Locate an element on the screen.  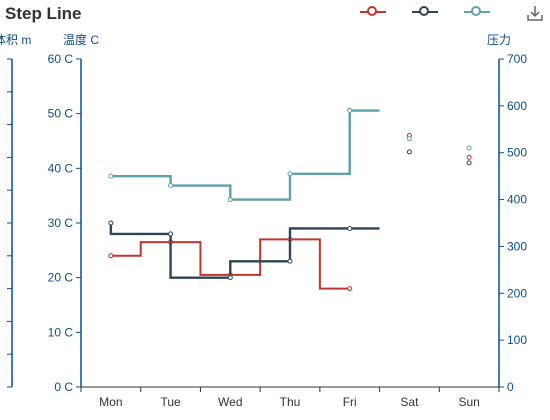
left-axis-tick-label: 10 C is located at coordinates (61, 332).